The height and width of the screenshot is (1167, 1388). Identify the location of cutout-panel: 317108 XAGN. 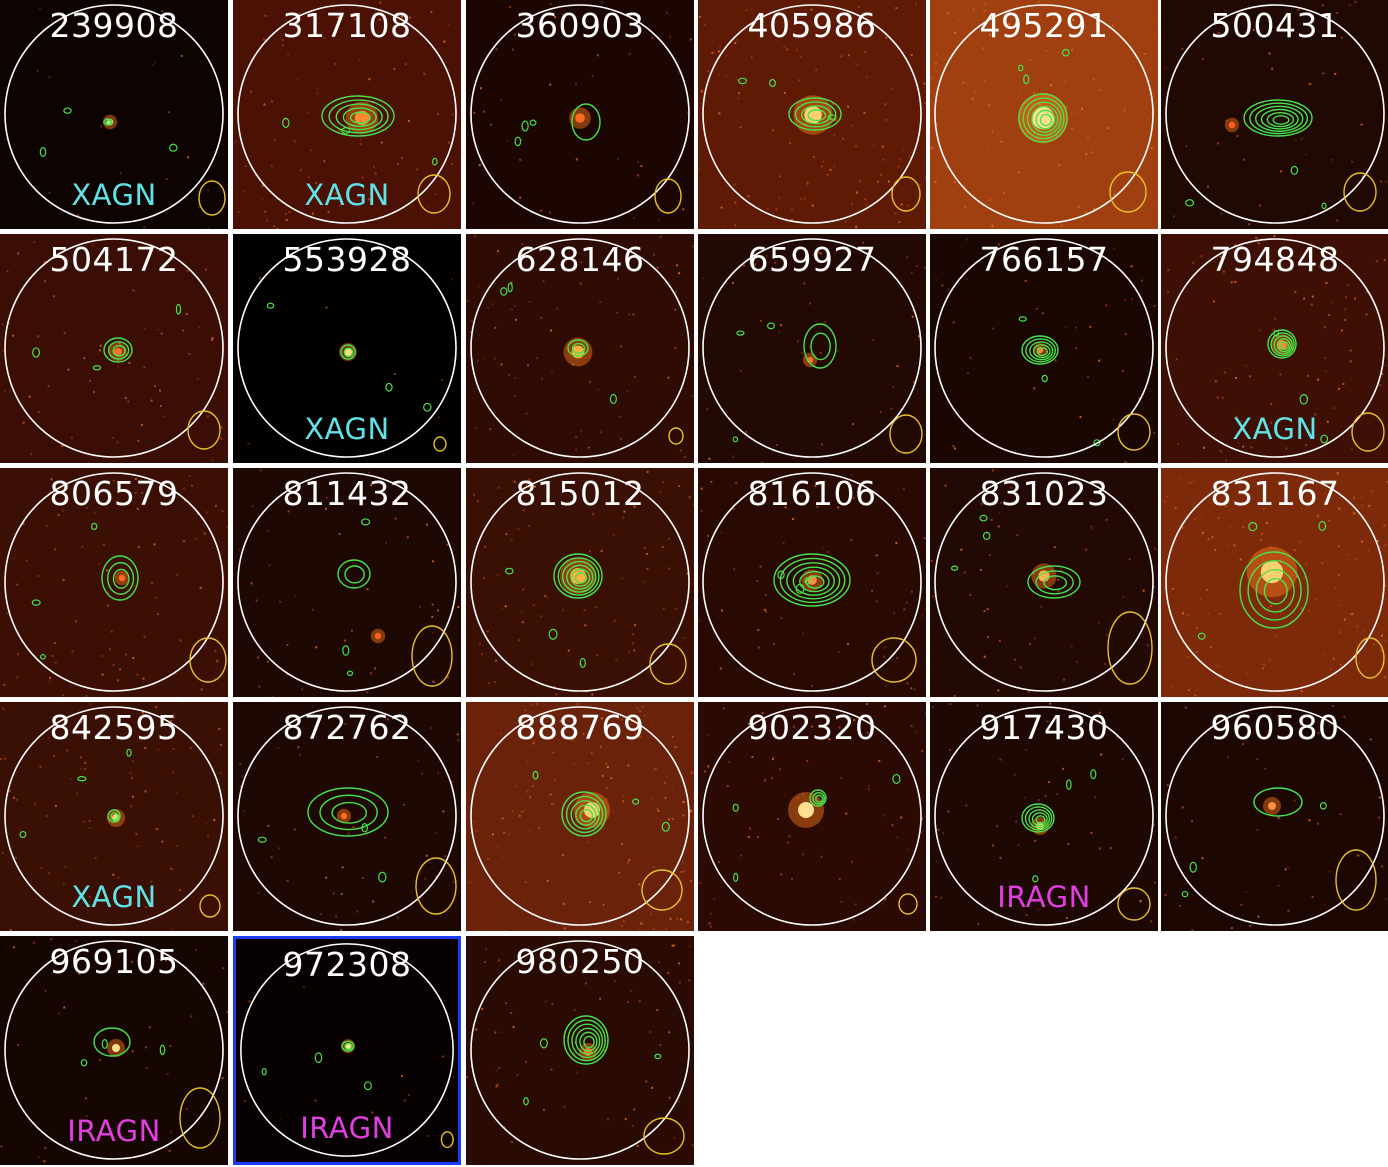
(347, 114).